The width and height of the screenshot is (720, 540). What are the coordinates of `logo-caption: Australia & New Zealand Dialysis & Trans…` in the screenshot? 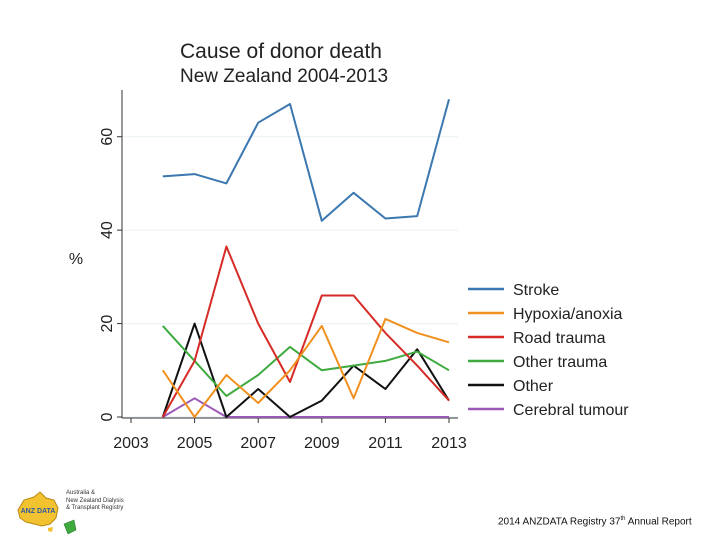 It's located at (95, 501).